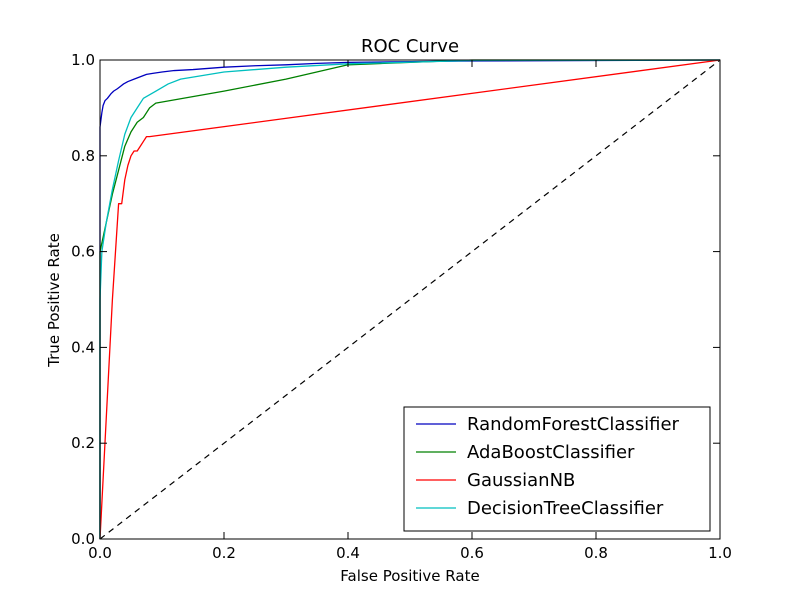 The width and height of the screenshot is (800, 600). I want to click on x-tick-label: 0.4, so click(348, 553).